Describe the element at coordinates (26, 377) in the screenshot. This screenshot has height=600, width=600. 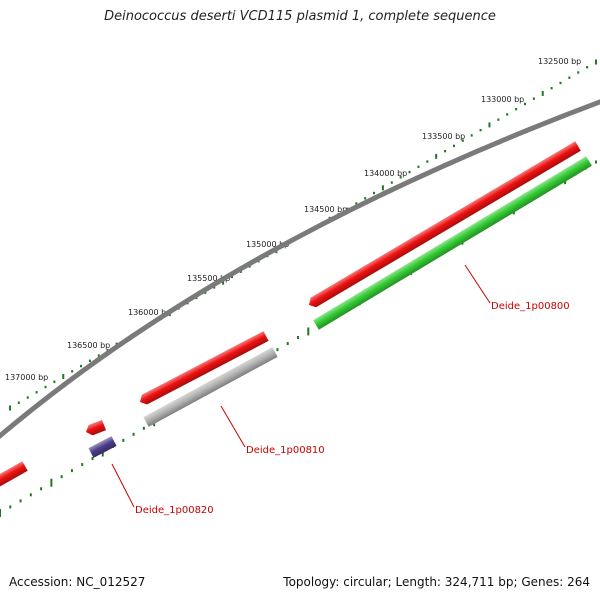
I see `scale-label: 137000 bp` at that location.